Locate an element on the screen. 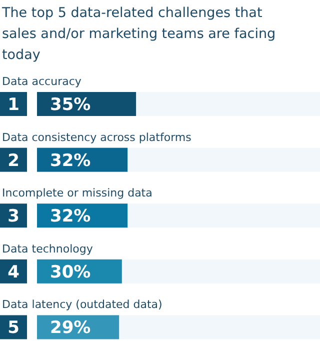 This screenshot has width=320, height=341. text: 4 is located at coordinates (14, 272).